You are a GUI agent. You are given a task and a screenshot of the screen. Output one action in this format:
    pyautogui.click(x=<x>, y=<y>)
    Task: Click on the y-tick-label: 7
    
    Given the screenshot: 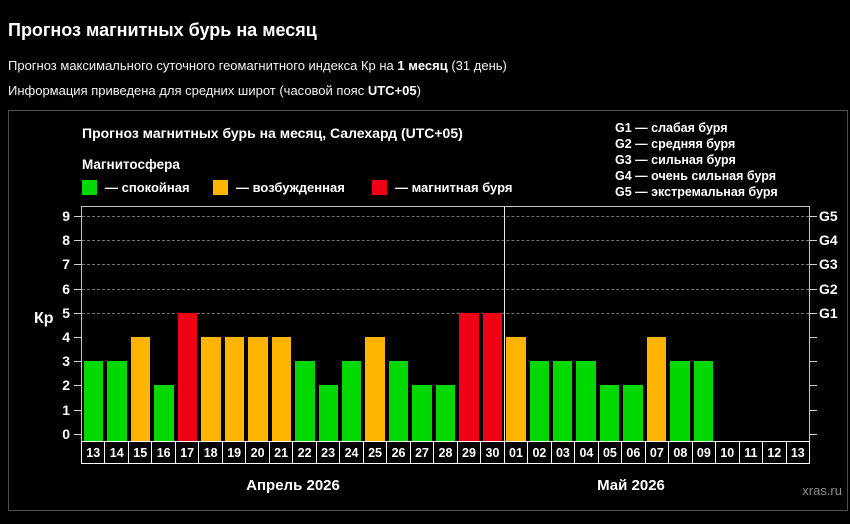 What is the action you would take?
    pyautogui.click(x=66, y=264)
    